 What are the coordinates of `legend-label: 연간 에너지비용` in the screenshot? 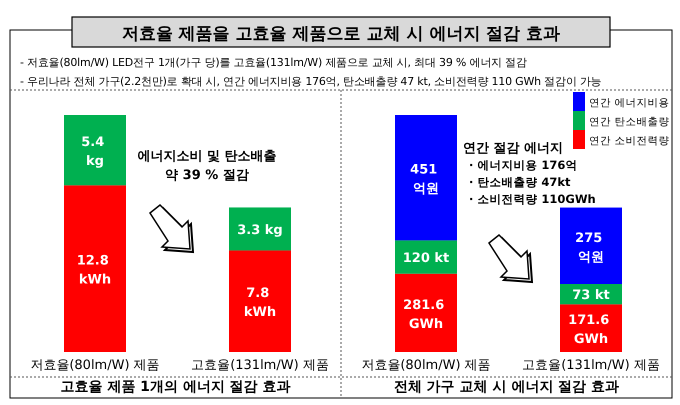 It's located at (629, 103).